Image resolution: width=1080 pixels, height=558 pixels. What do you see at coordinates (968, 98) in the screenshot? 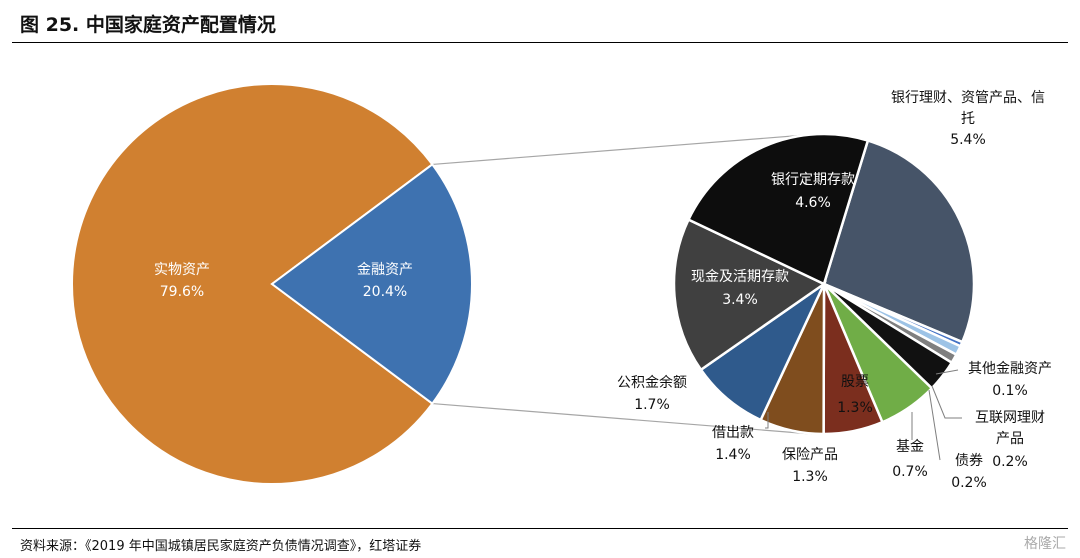
I see `detail-pie-label-0: 银行理财、资管产品、信` at bounding box center [968, 98].